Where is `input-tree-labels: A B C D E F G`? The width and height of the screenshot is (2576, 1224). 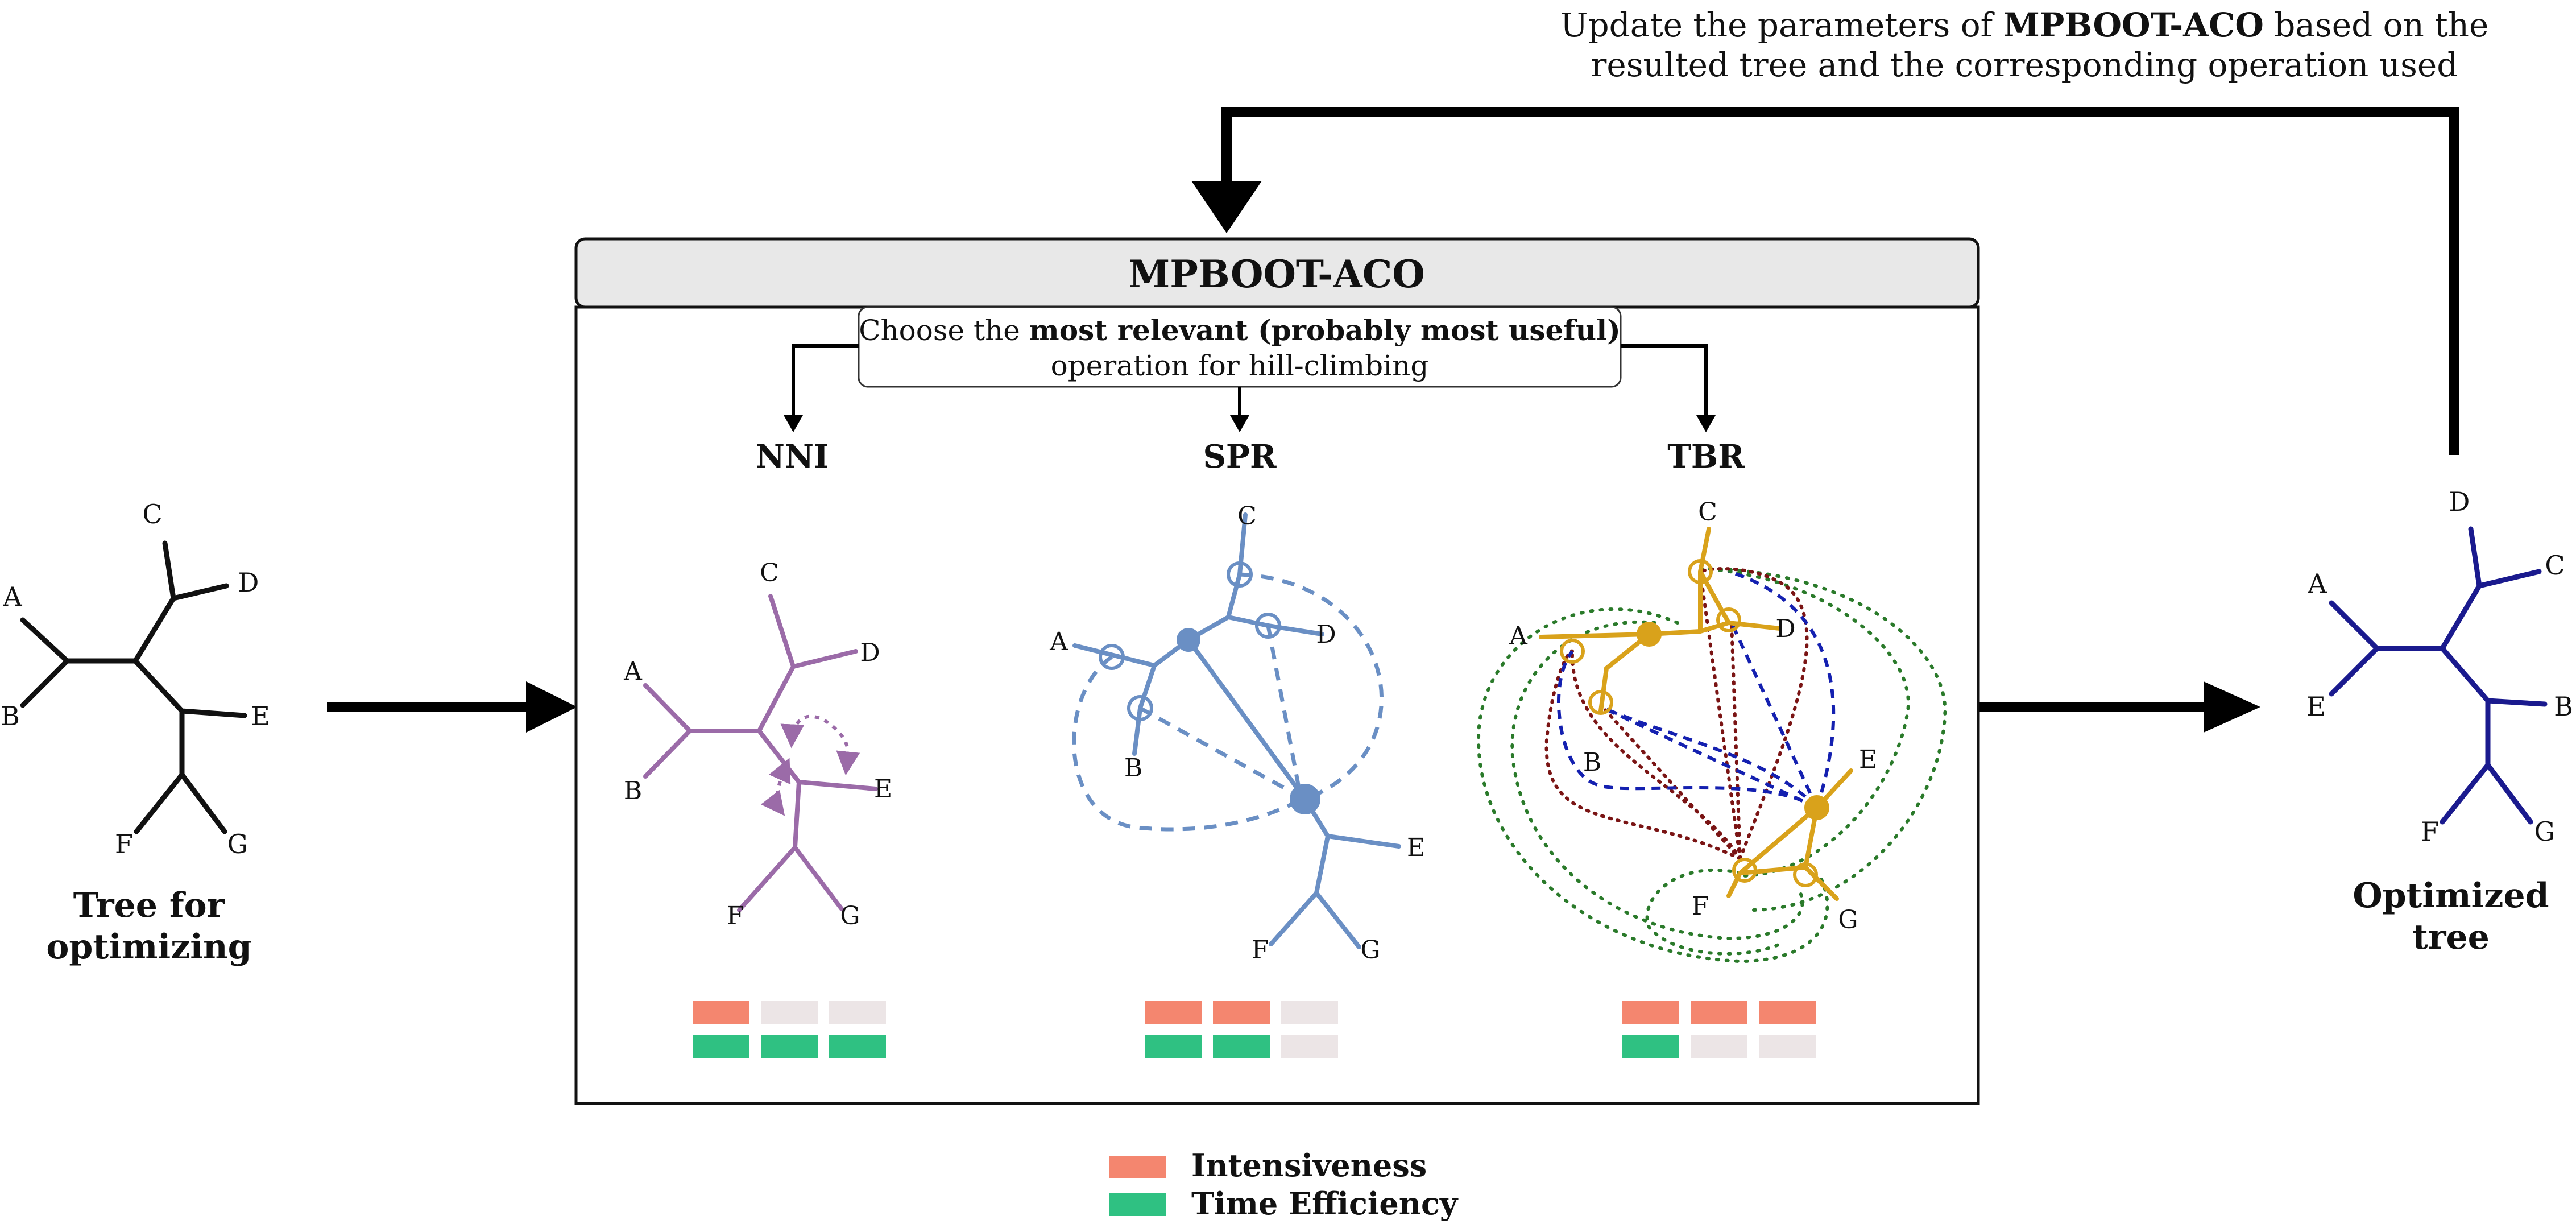 input-tree-labels: A B C D E F G is located at coordinates (135, 679).